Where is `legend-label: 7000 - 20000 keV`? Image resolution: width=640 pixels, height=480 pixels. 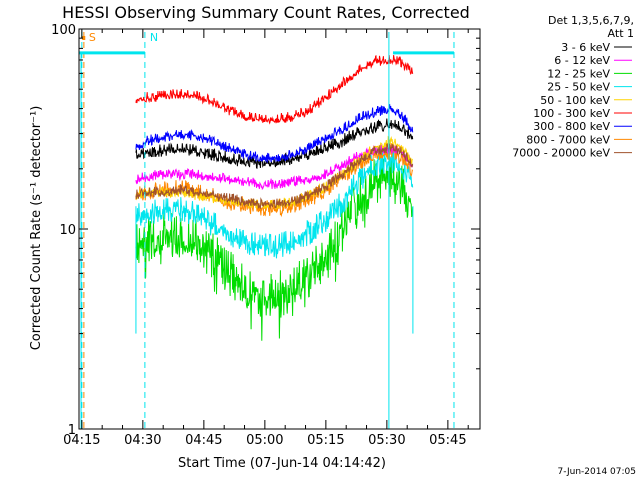 legend-label: 7000 - 20000 keV is located at coordinates (561, 153).